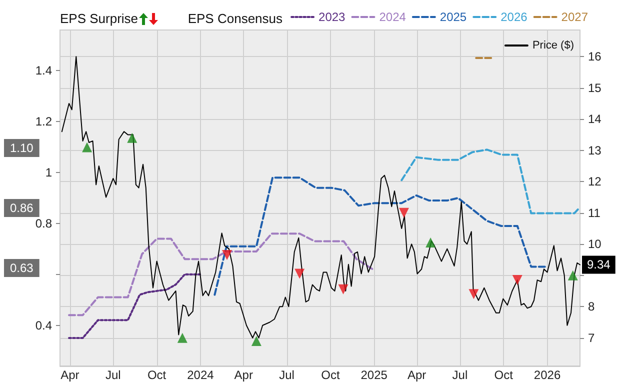 The image size is (640, 382). I want to click on x-tick-label: 2026, so click(547, 375).